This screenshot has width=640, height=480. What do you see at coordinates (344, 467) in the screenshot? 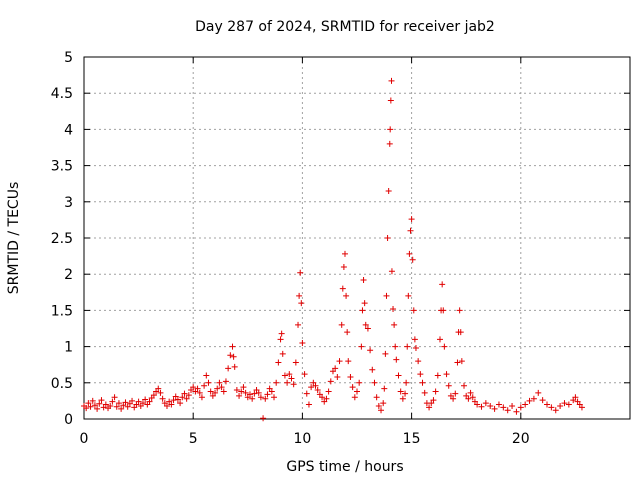
I see `x-axis-title: GPS time / hours` at bounding box center [344, 467].